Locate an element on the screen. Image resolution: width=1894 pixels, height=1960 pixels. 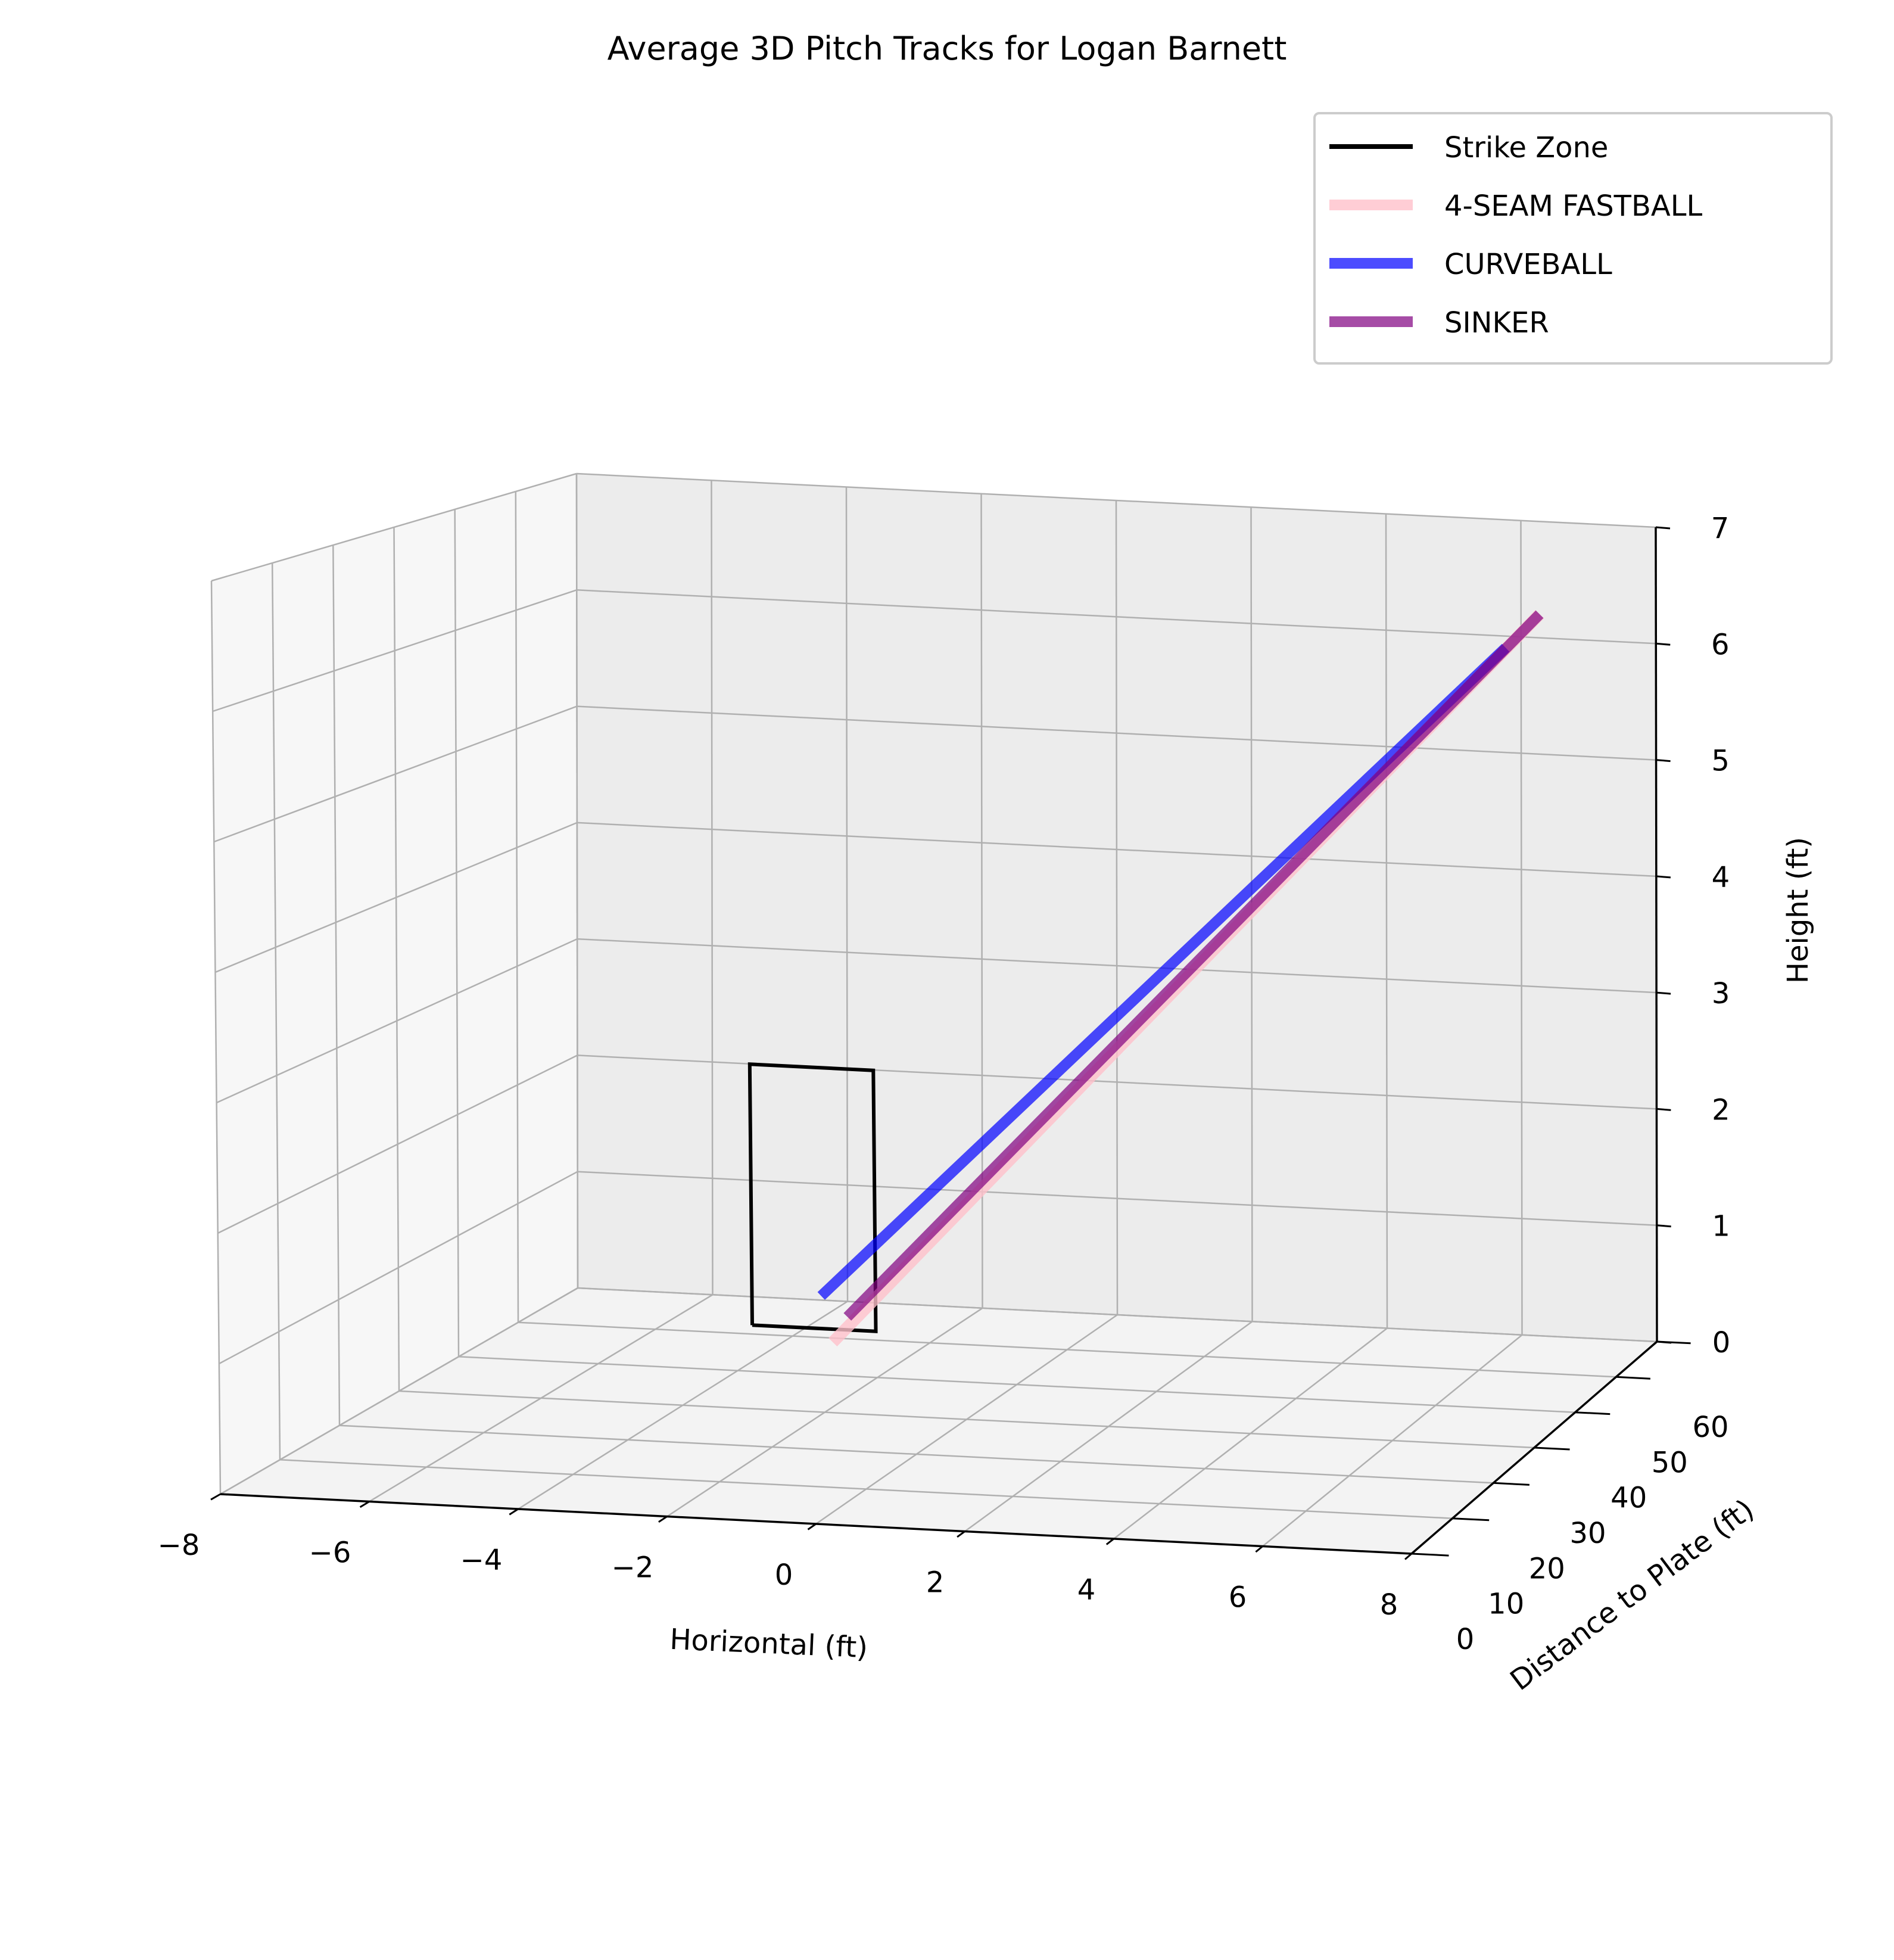
x-tick-label: −8 is located at coordinates (179, 1545).